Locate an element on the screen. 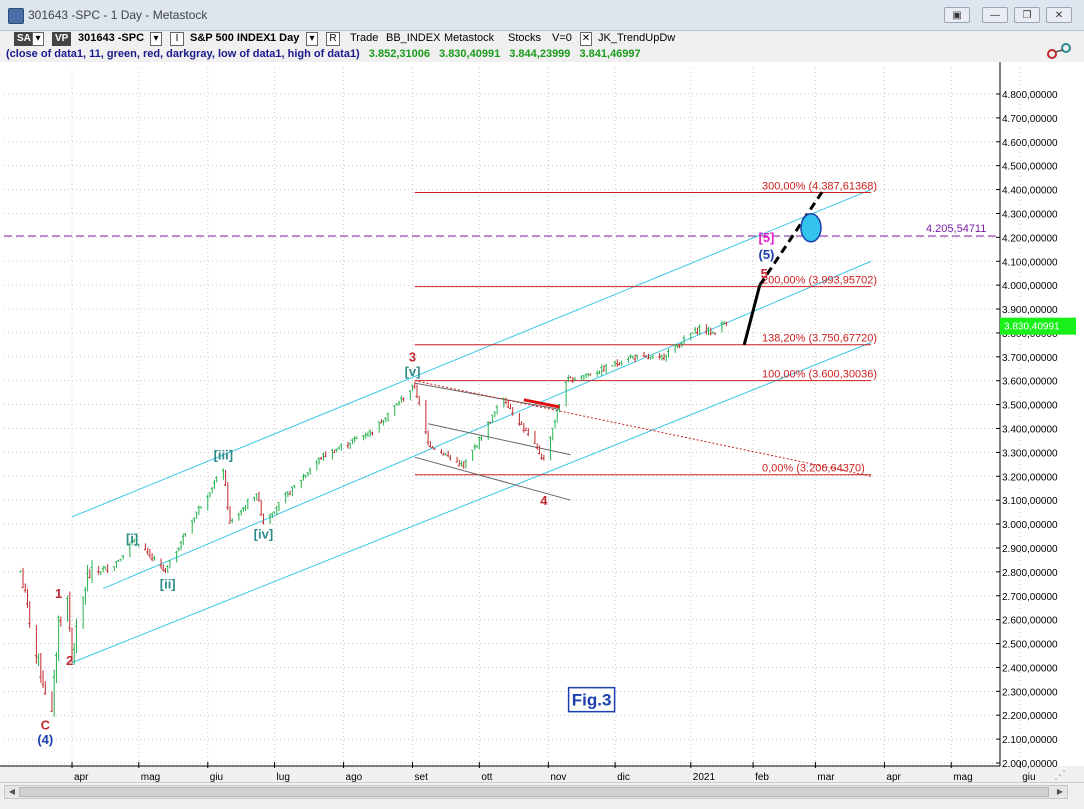  fib-level-label: 300,00% (4.387,61368) is located at coordinates (819, 187).